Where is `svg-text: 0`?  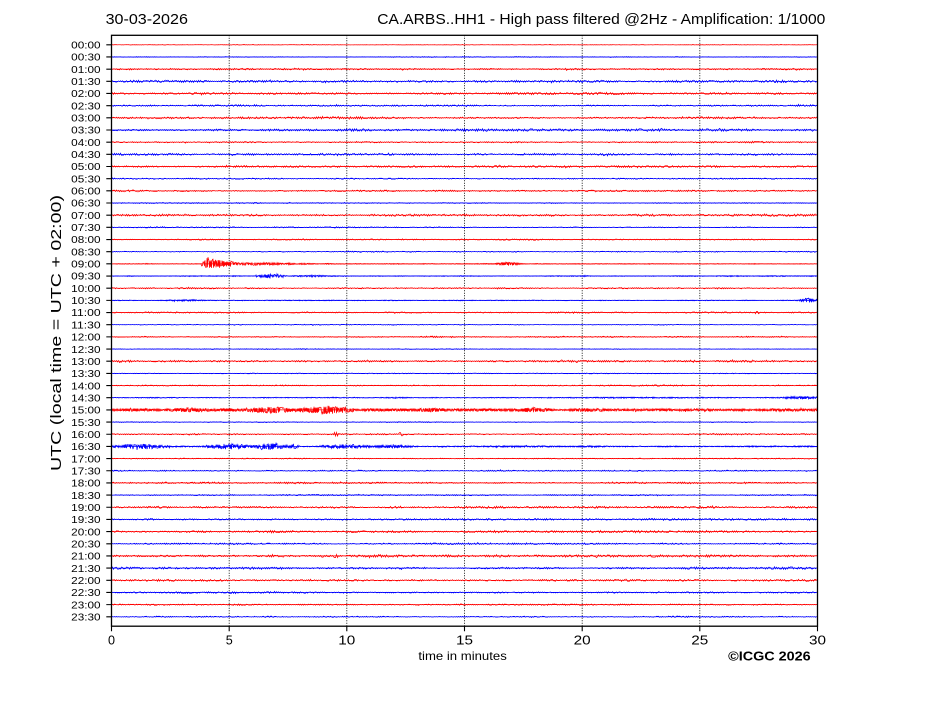 svg-text: 0 is located at coordinates (111, 640).